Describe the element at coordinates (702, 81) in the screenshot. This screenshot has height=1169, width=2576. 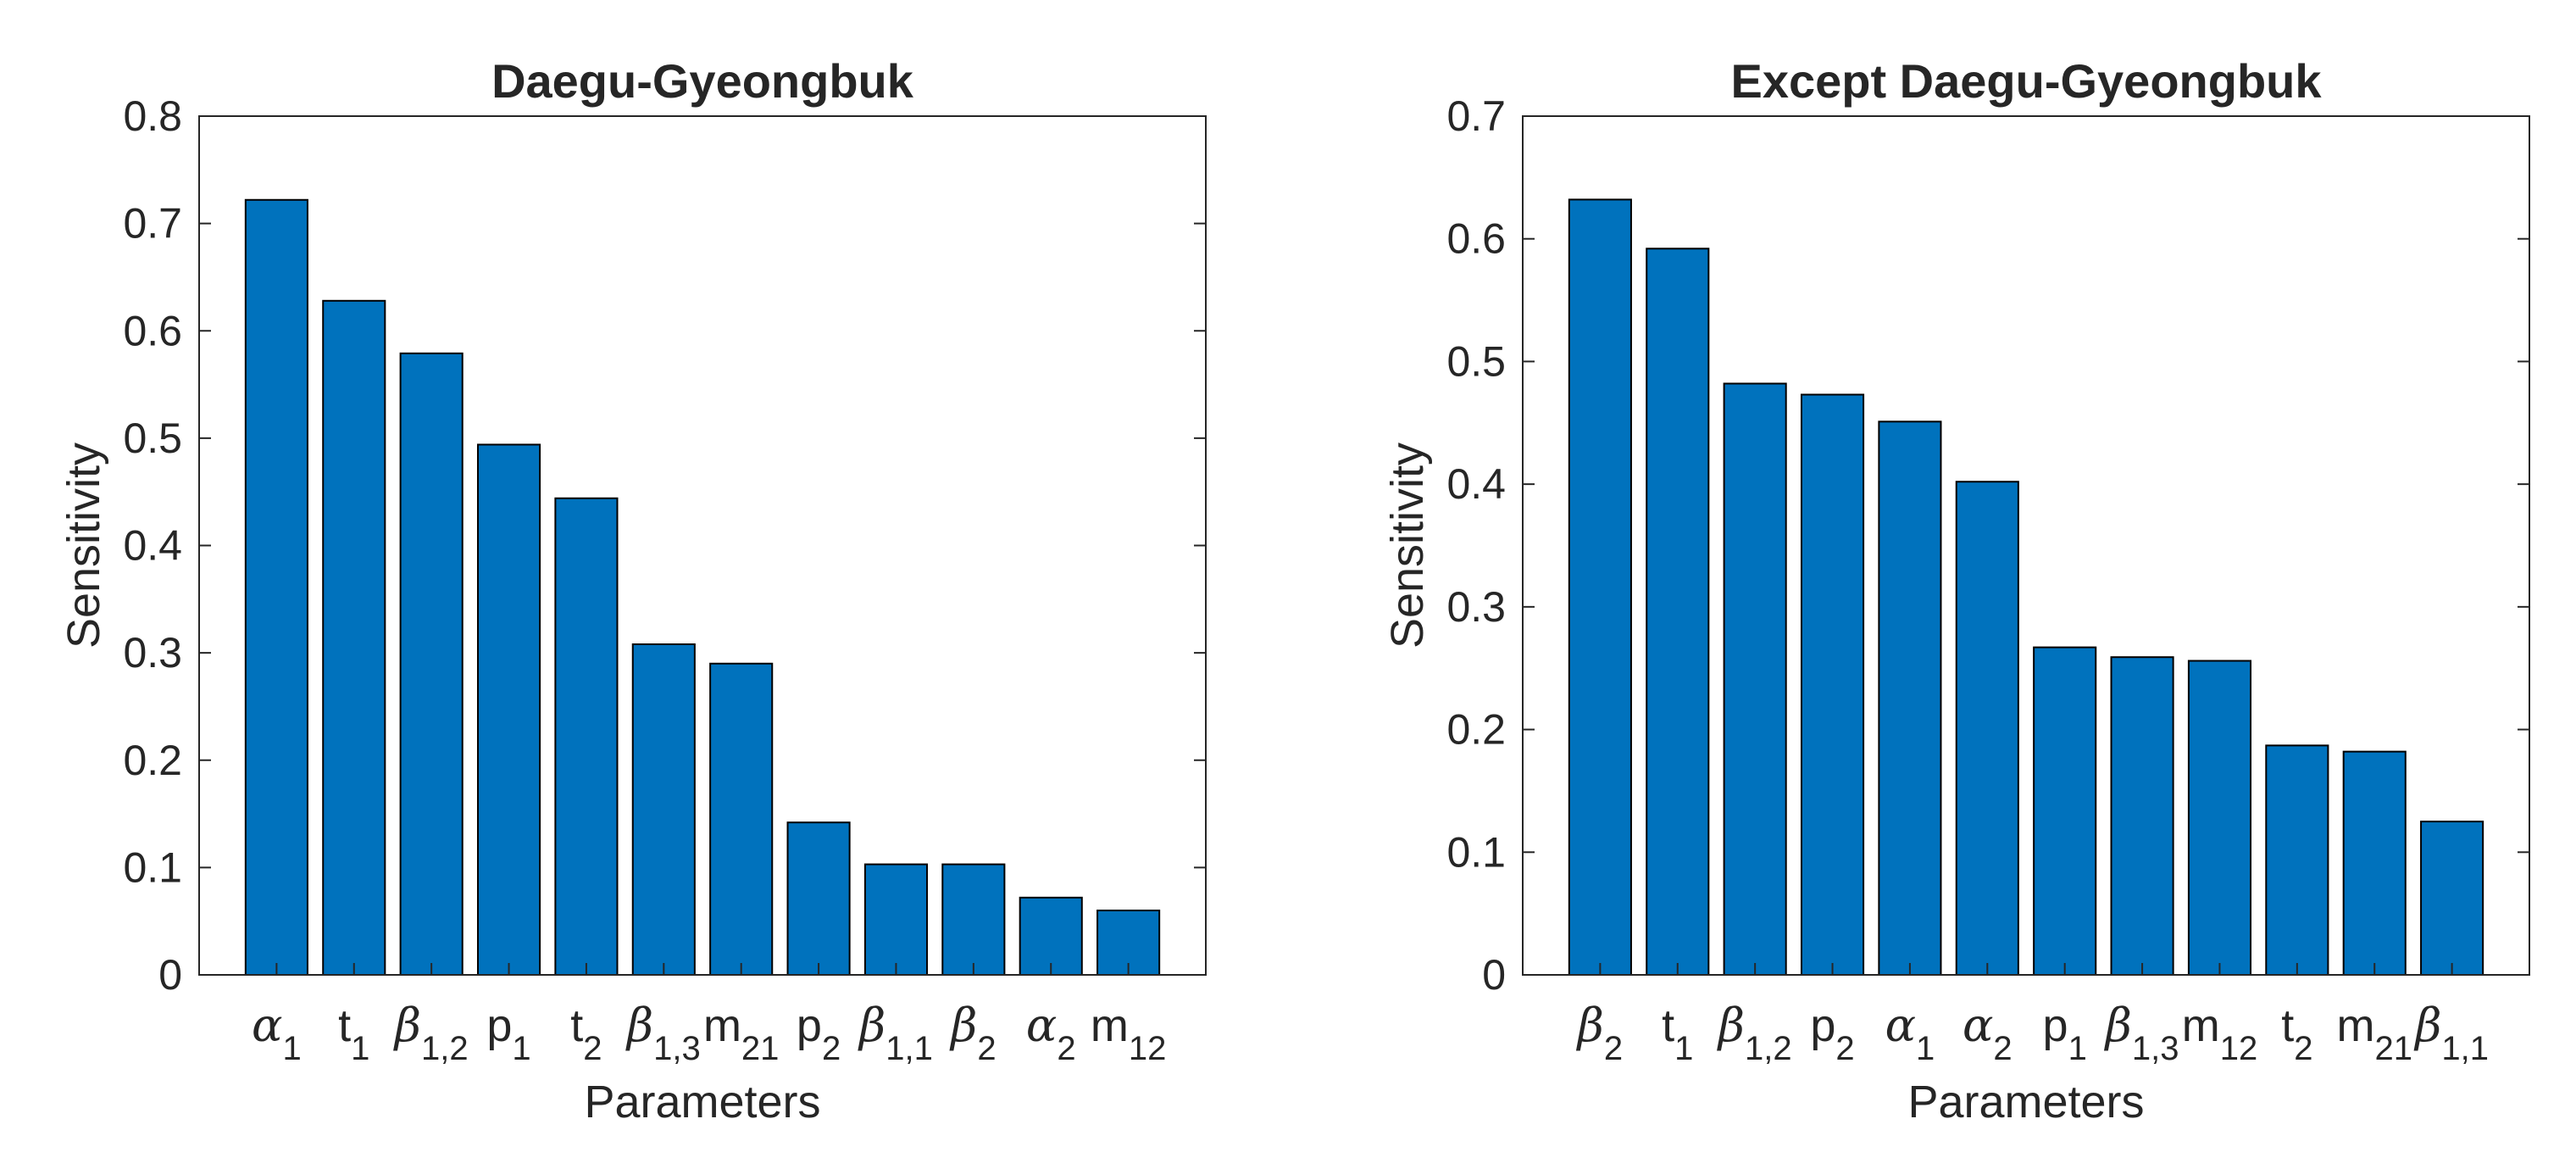
I see `chart-title: Daegu-Gyeongbuk` at that location.